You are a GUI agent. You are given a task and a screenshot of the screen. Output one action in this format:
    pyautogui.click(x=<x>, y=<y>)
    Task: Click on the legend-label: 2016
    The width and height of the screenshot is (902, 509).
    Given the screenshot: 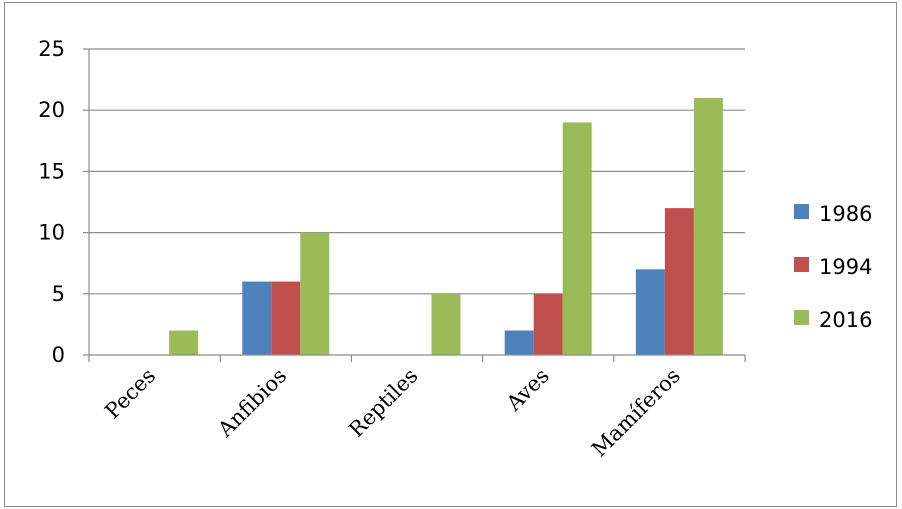 What is the action you would take?
    pyautogui.click(x=845, y=320)
    